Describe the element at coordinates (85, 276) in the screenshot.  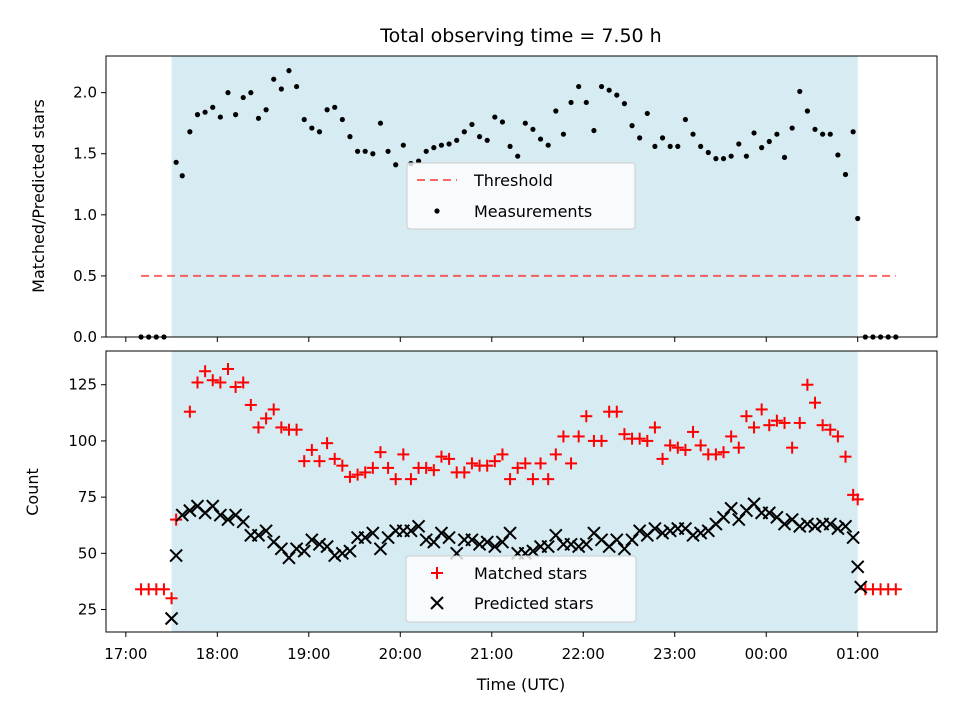
I see `top-y-tick-label: 0.5` at that location.